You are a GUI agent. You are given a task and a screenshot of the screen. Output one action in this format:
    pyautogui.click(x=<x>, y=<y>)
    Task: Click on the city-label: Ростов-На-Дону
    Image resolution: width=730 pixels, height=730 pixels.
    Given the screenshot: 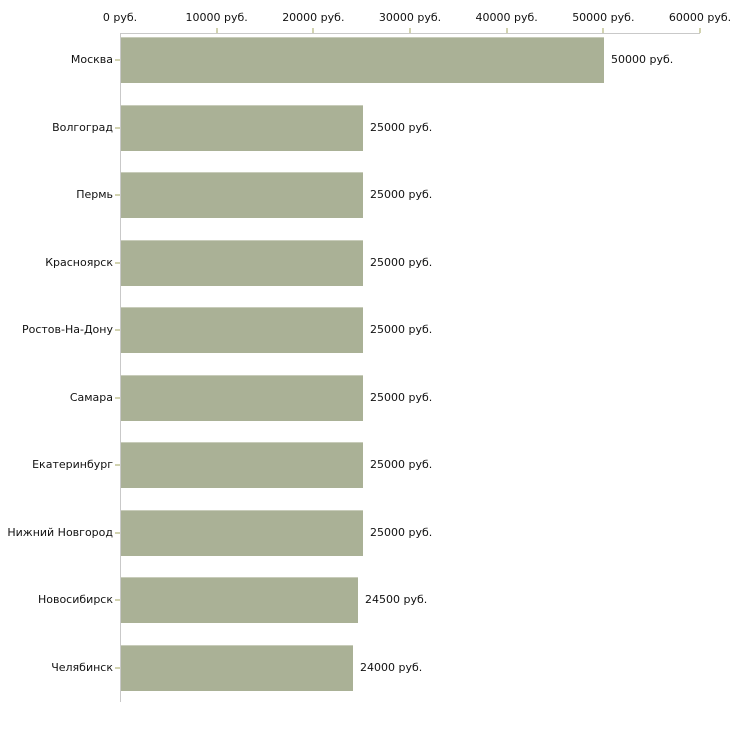 What is the action you would take?
    pyautogui.click(x=67, y=329)
    